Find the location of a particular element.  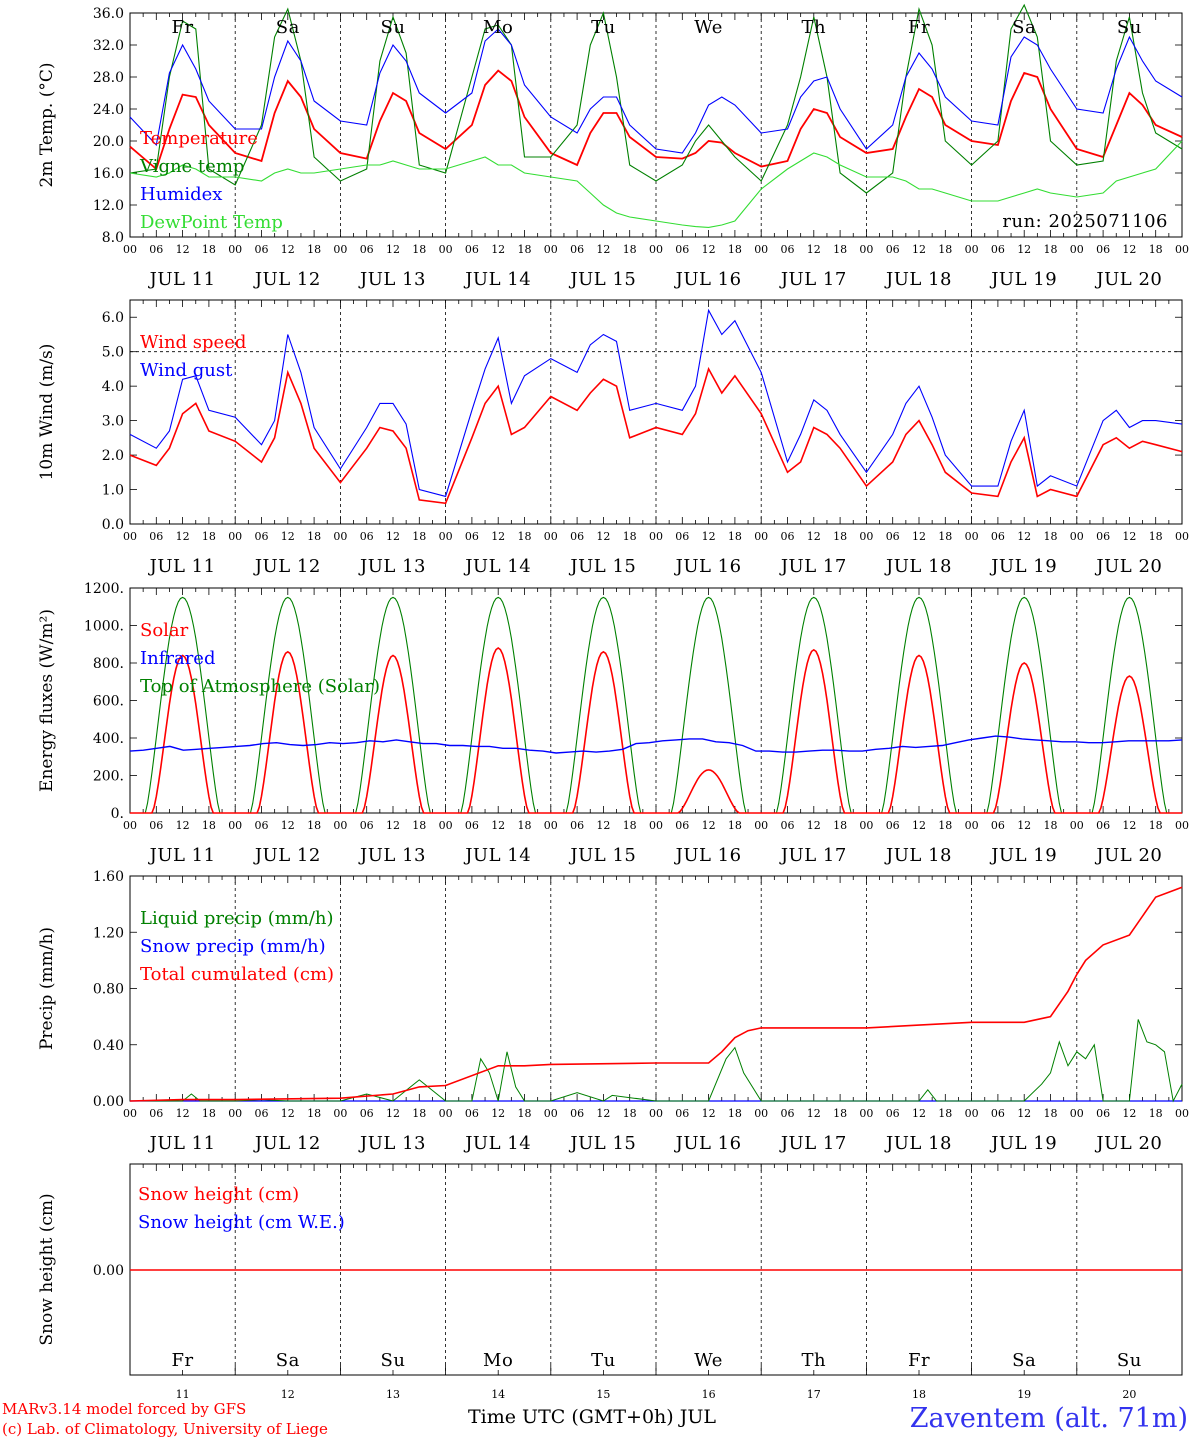

day-number: 12 is located at coordinates (288, 1394).